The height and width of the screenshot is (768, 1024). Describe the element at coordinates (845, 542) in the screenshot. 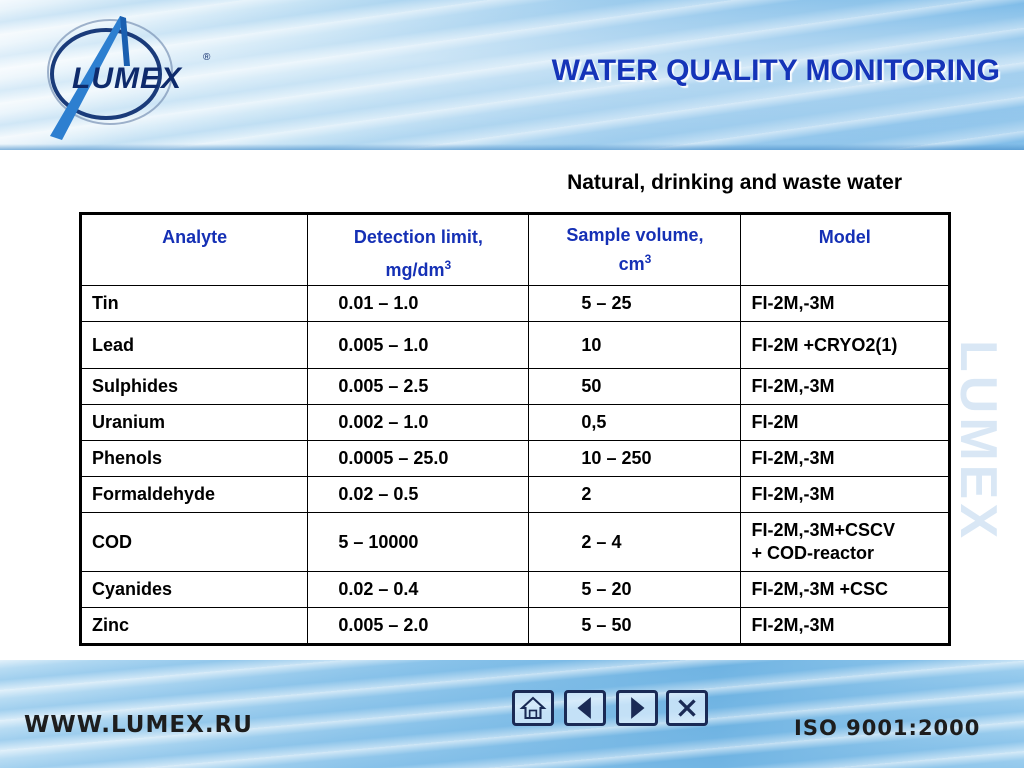

I see `cell-model: FI-2M,-3M+CSCV + COD-reactor` at that location.